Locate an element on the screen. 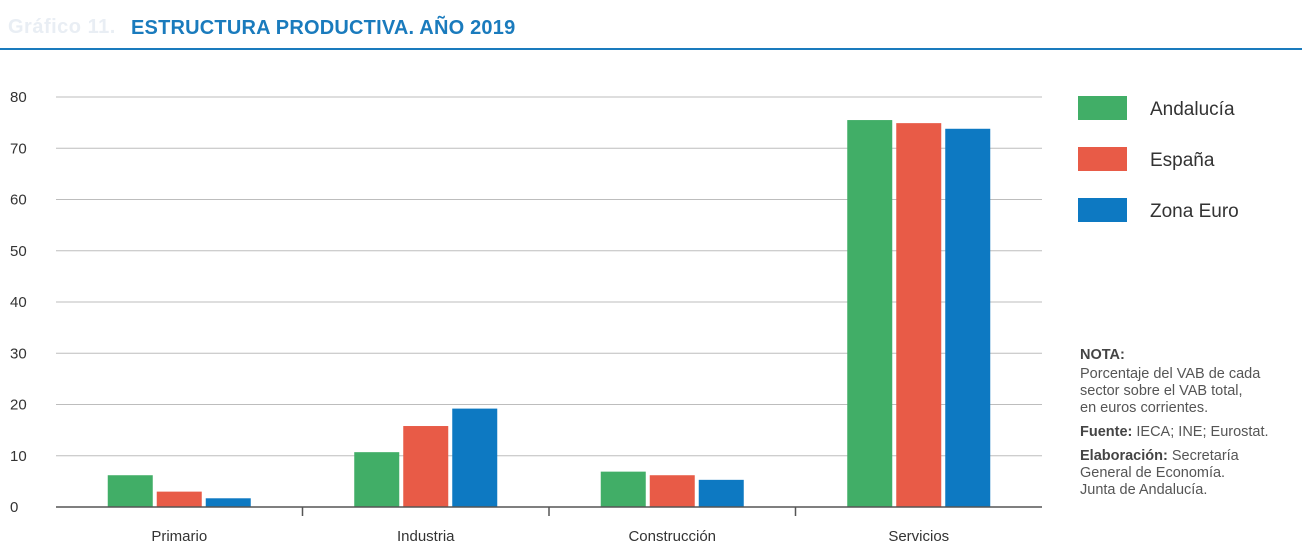 Image resolution: width=1302 pixels, height=543 pixels. title-underline is located at coordinates (651, 49).